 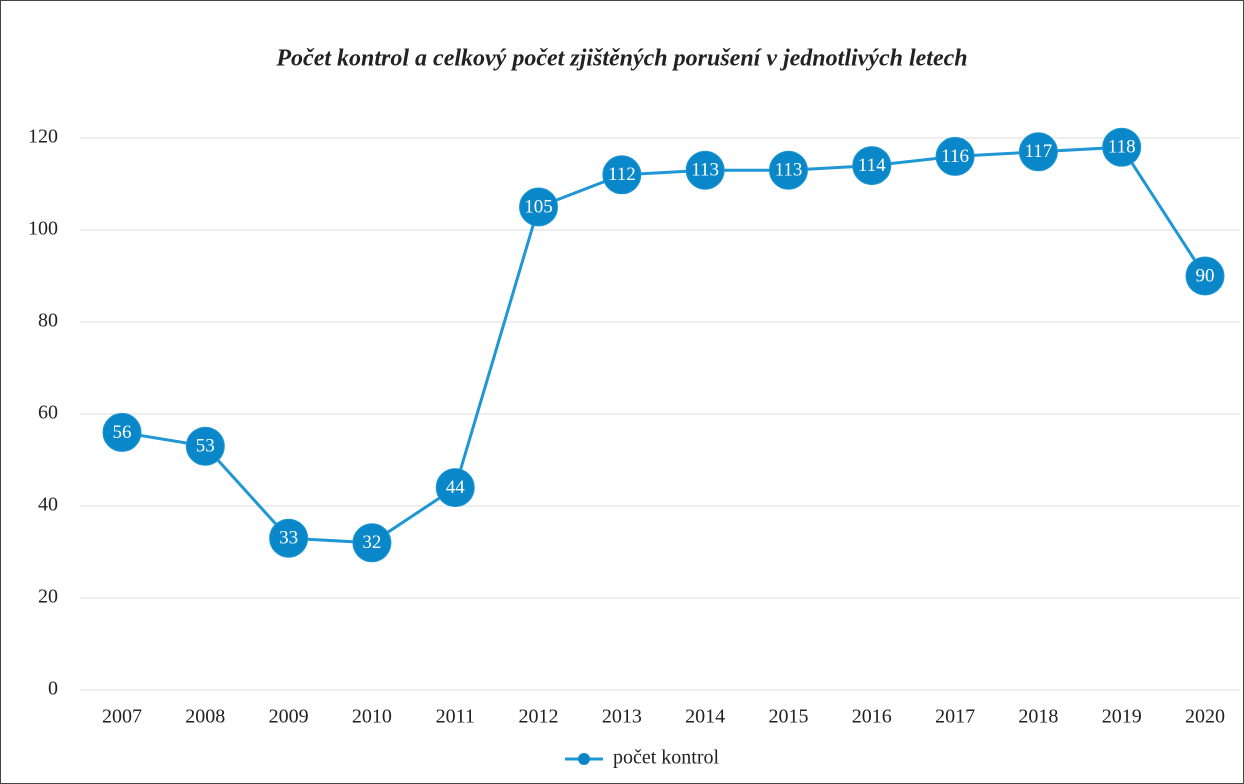 What do you see at coordinates (205, 717) in the screenshot?
I see `x-tick-label: 2008` at bounding box center [205, 717].